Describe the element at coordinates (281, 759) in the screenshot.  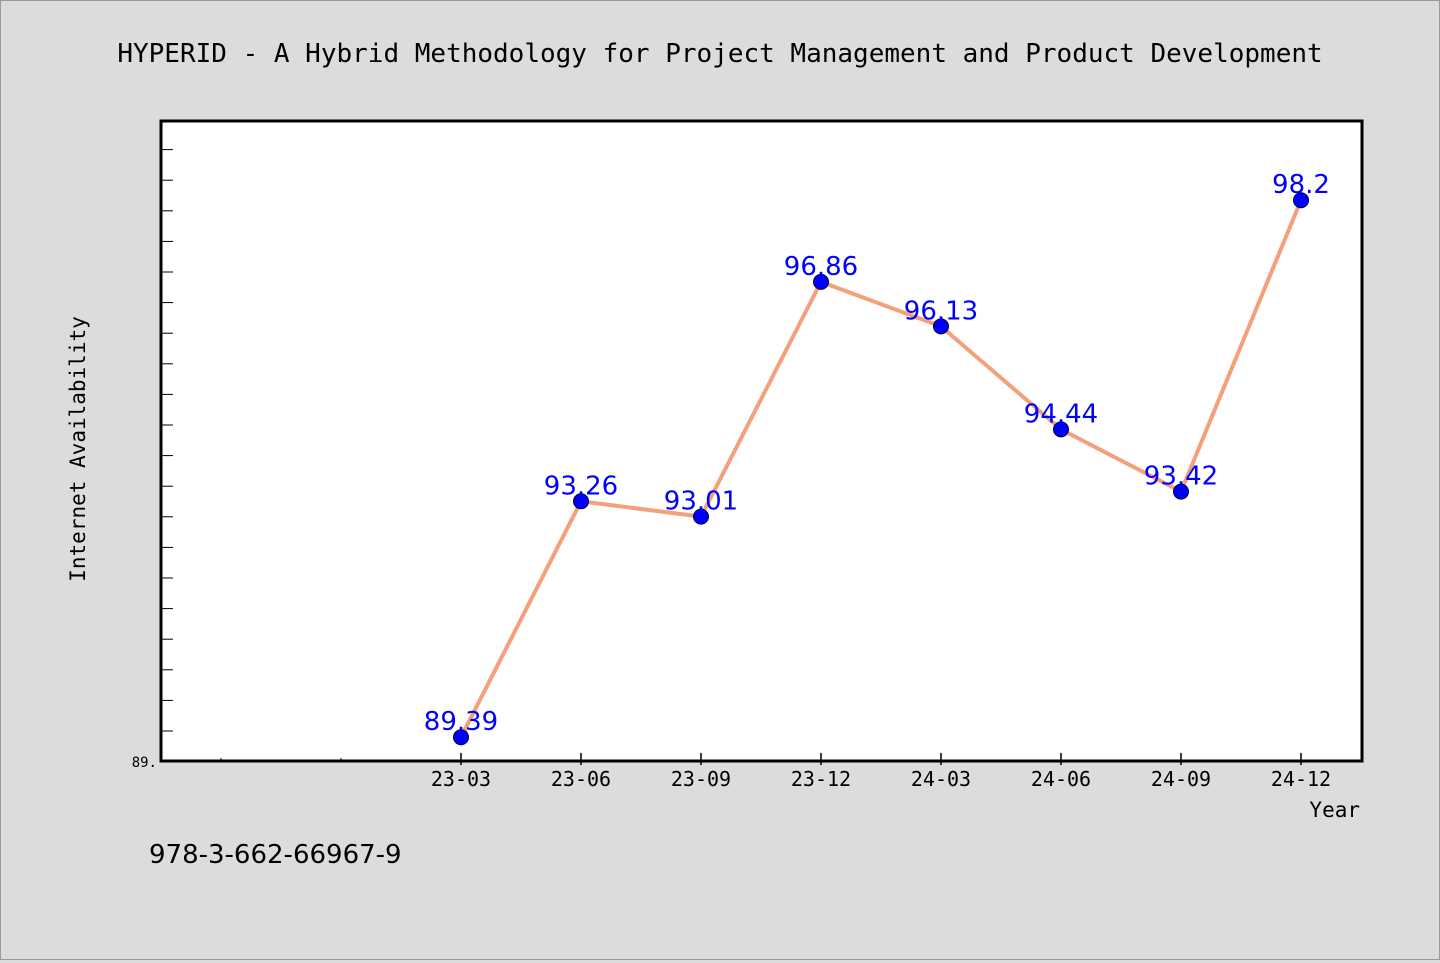
I see `x-axis-minor-ticks` at that location.